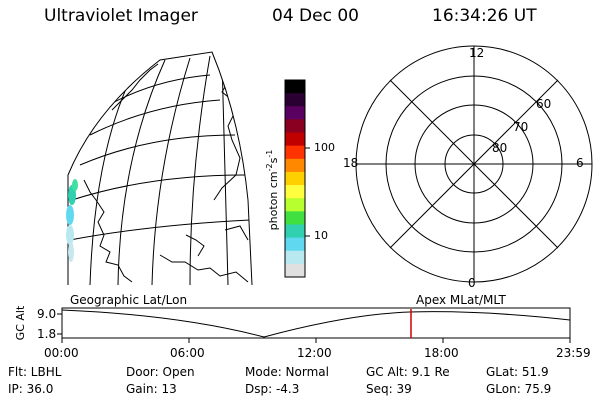 This screenshot has width=600, height=400. I want to click on time-tick: 00:00, so click(61, 353).